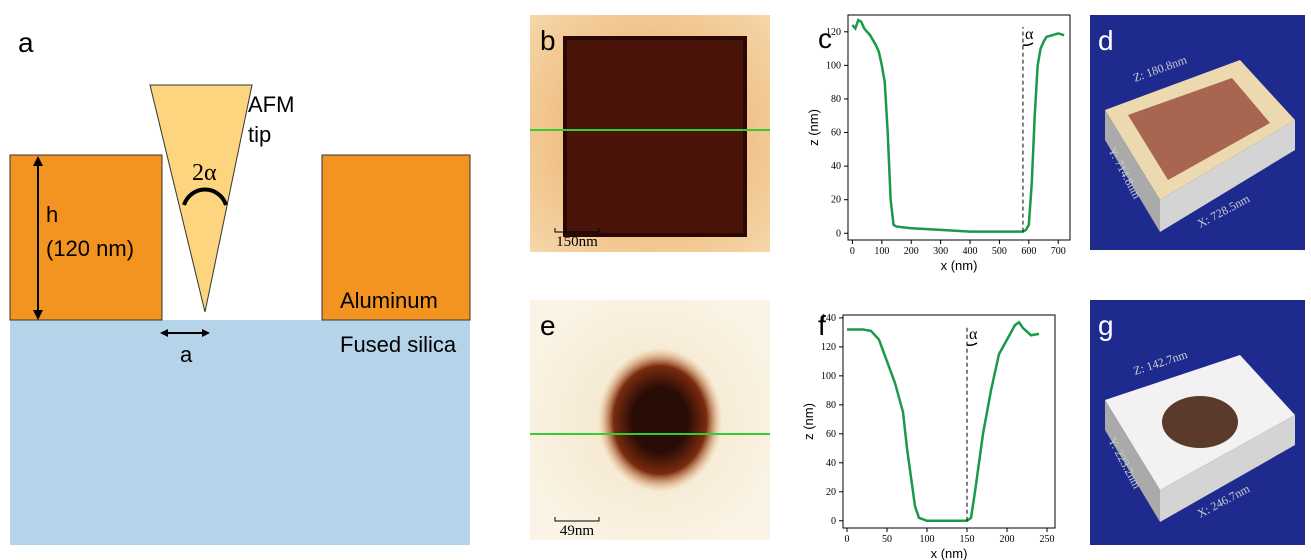 The height and width of the screenshot is (560, 1311). Describe the element at coordinates (1058, 251) in the screenshot. I see `x-tick-label: 700` at that location.